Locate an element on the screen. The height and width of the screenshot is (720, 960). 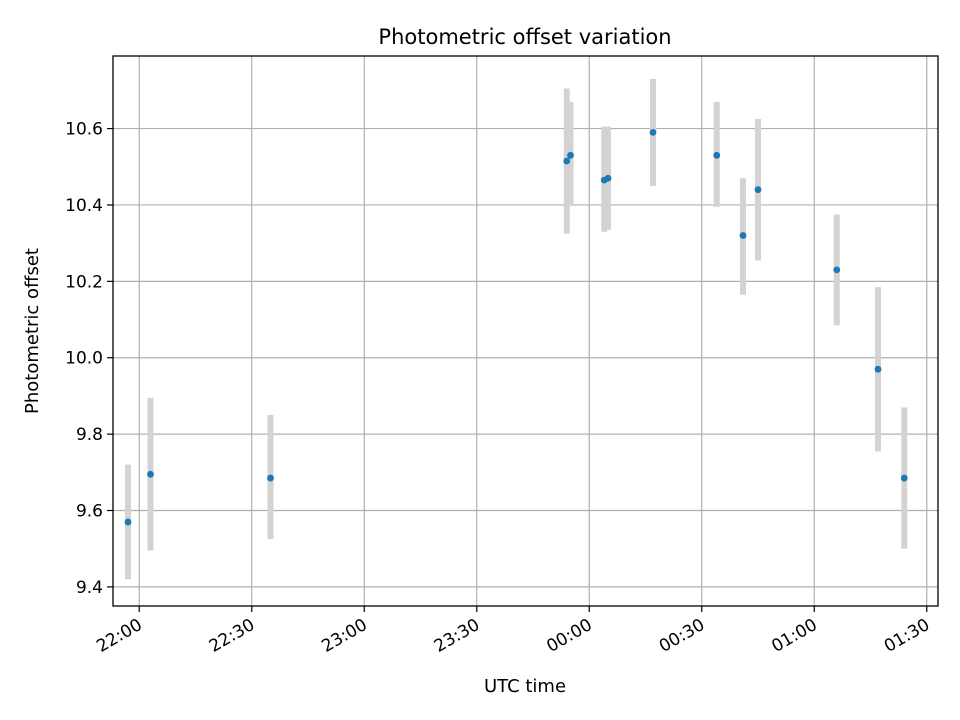
y-axis-ticks: 9.4 9.6 9.8 10.0 10.2 10.4 10.6 is located at coordinates (89, 359).